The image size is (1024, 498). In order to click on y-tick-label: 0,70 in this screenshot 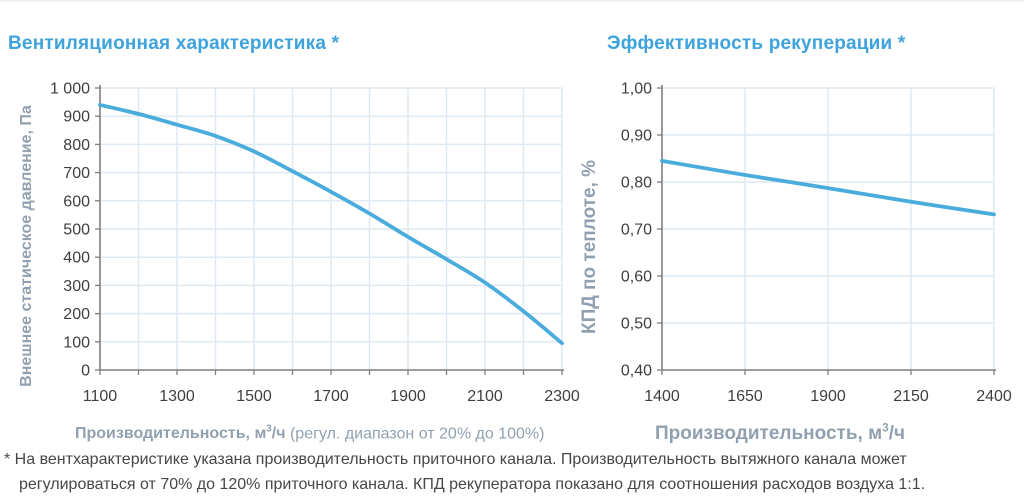, I will do `click(636, 230)`.